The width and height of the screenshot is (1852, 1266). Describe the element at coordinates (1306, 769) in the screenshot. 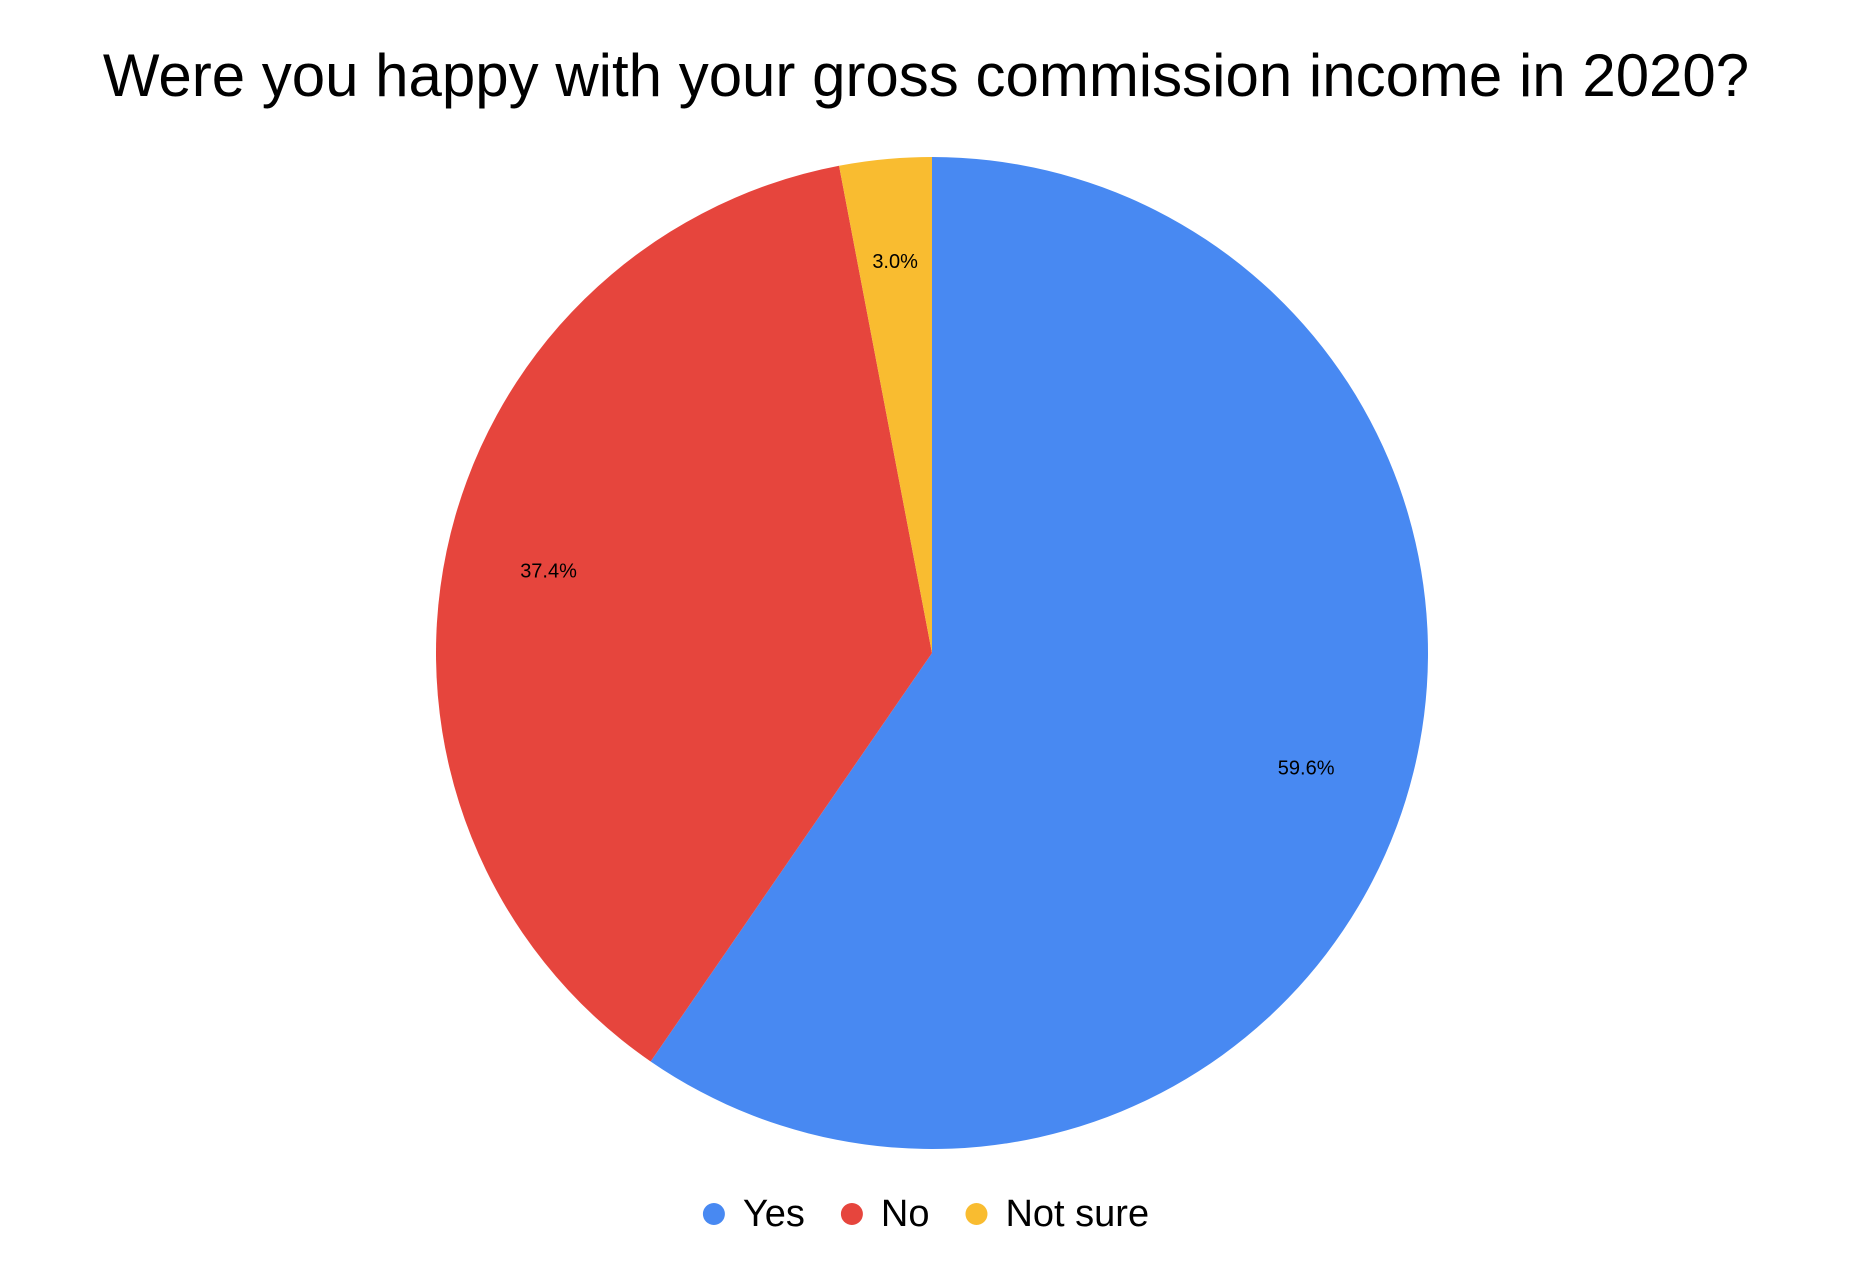

I see `data-label: 59.6%` at that location.